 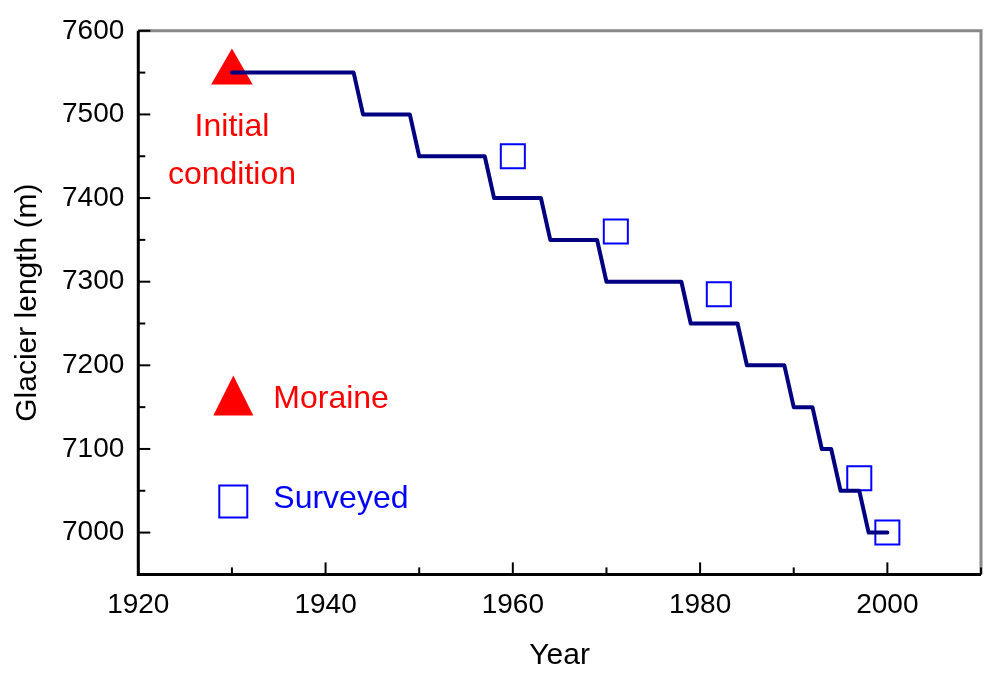 What do you see at coordinates (93, 447) in the screenshot?
I see `y-tick-label: 7100` at bounding box center [93, 447].